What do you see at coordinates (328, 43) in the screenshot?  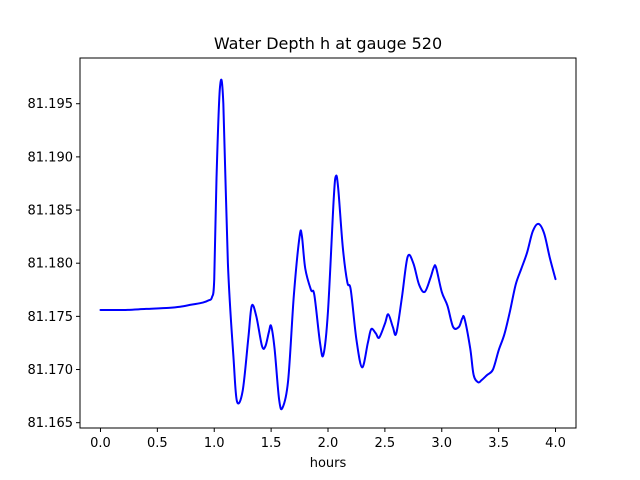 I see `chart-title: Water Depth h at gauge 520` at bounding box center [328, 43].